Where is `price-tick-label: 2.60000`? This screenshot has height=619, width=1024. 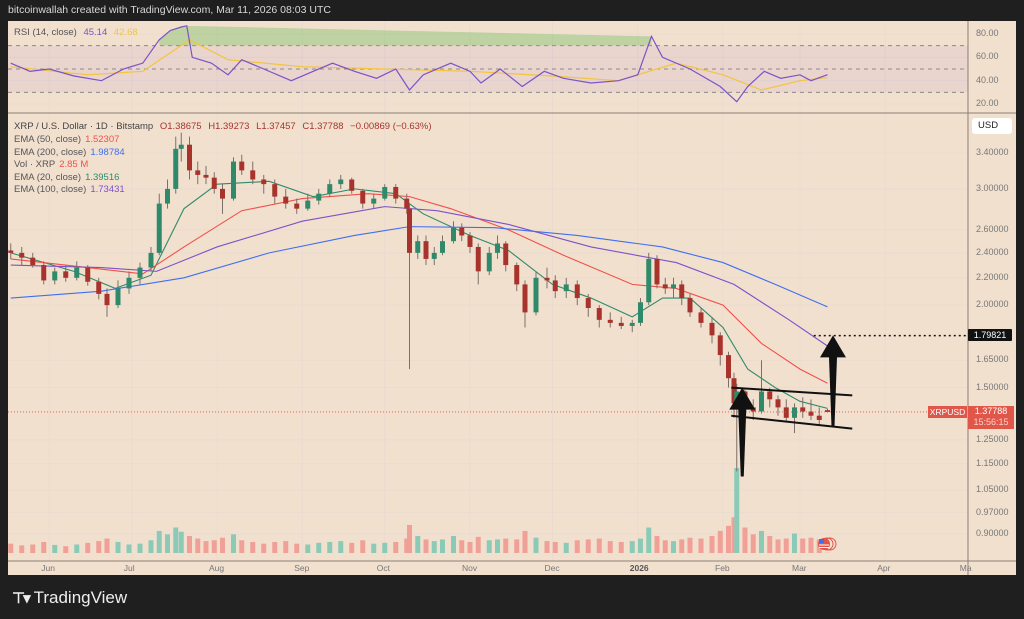 price-tick-label: 2.60000 is located at coordinates (992, 228).